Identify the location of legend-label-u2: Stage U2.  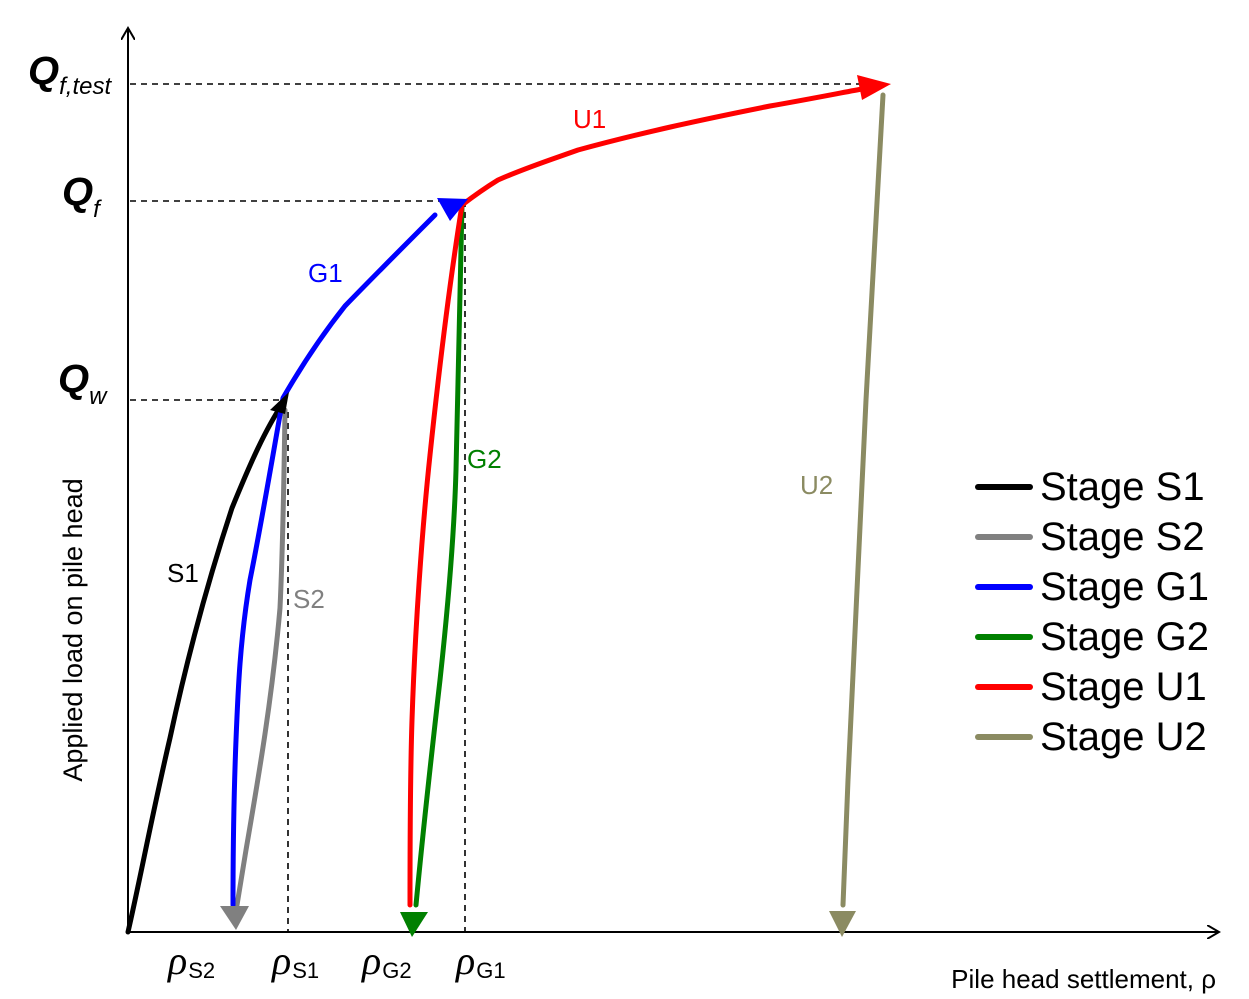
(1123, 737).